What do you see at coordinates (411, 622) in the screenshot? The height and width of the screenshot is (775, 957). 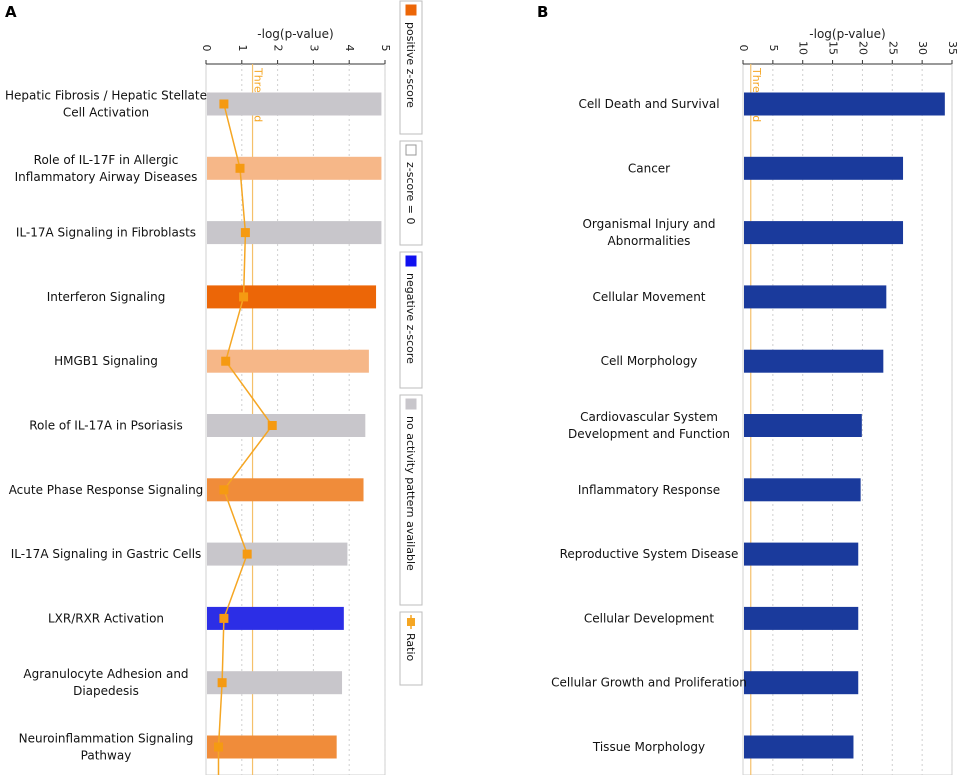 I see `legend-ratio-marker` at bounding box center [411, 622].